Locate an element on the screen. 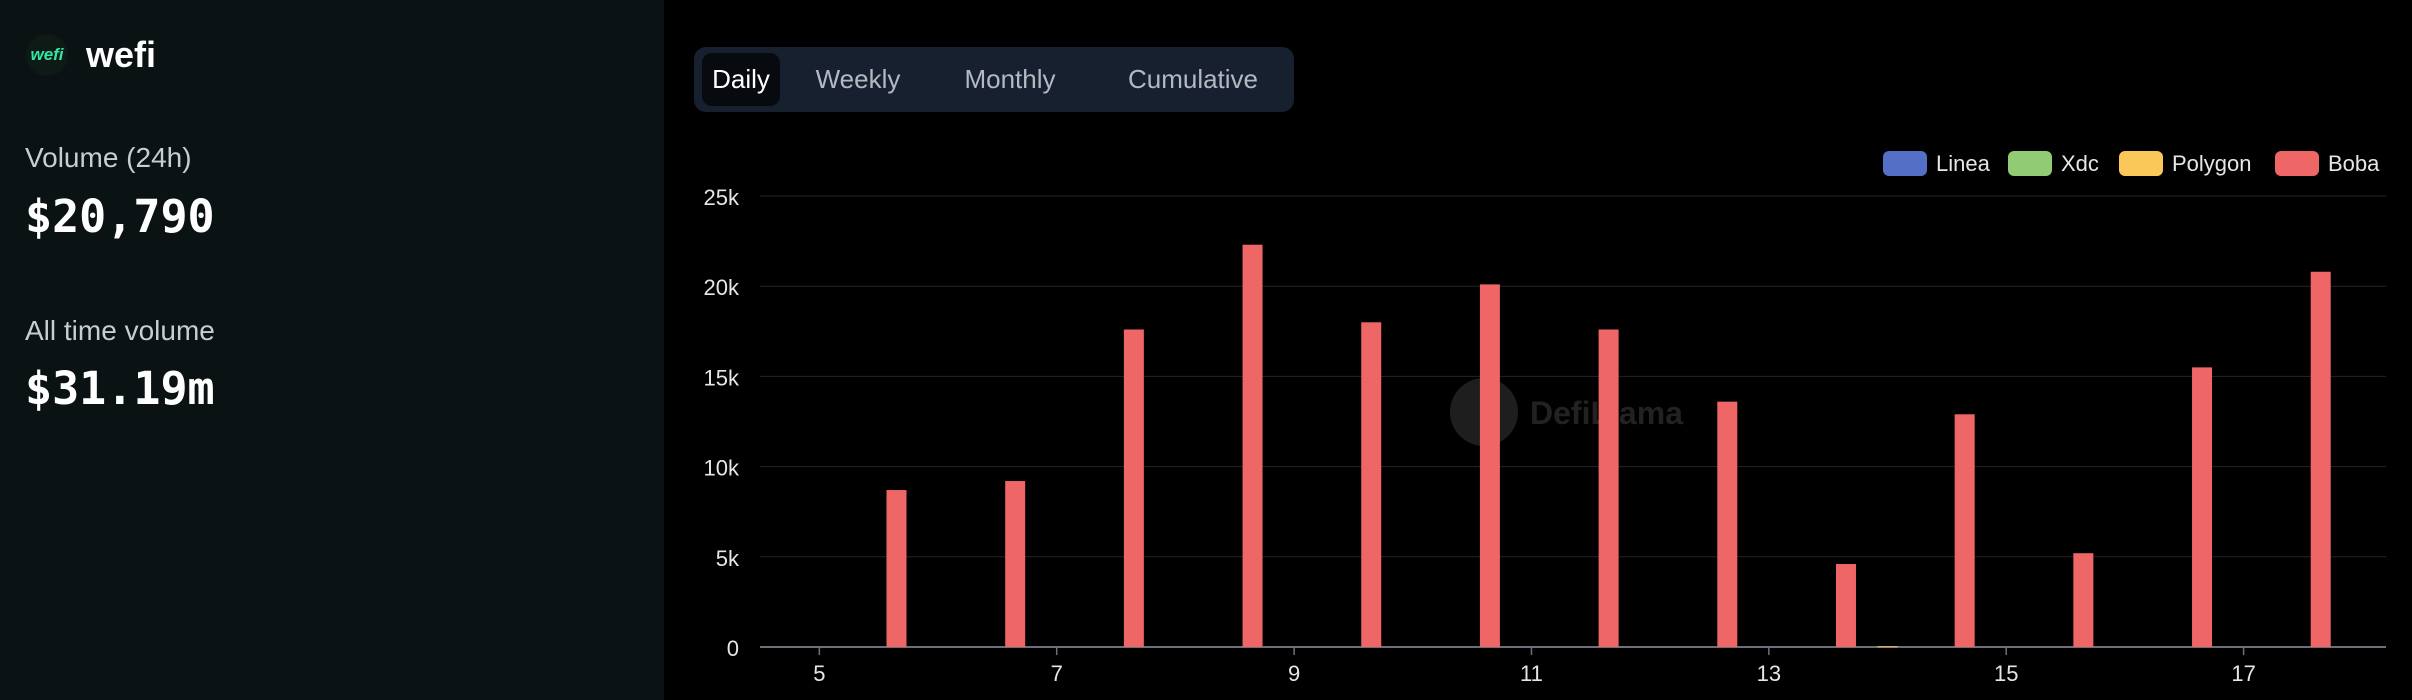  all-time-volume-value: $31.19m is located at coordinates (120, 388).